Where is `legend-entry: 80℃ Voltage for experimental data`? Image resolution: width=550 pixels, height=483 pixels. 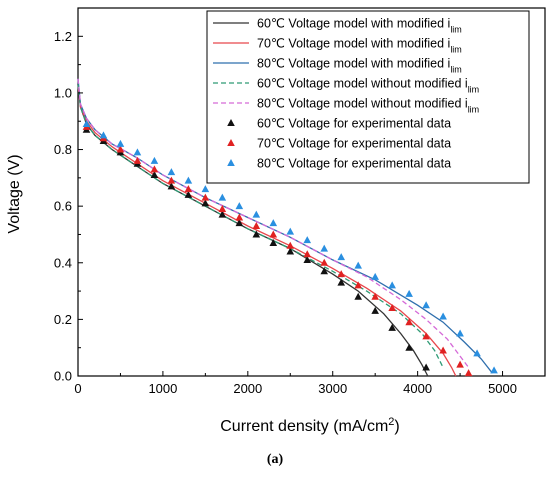 legend-entry: 80℃ Voltage for experimental data is located at coordinates (354, 164).